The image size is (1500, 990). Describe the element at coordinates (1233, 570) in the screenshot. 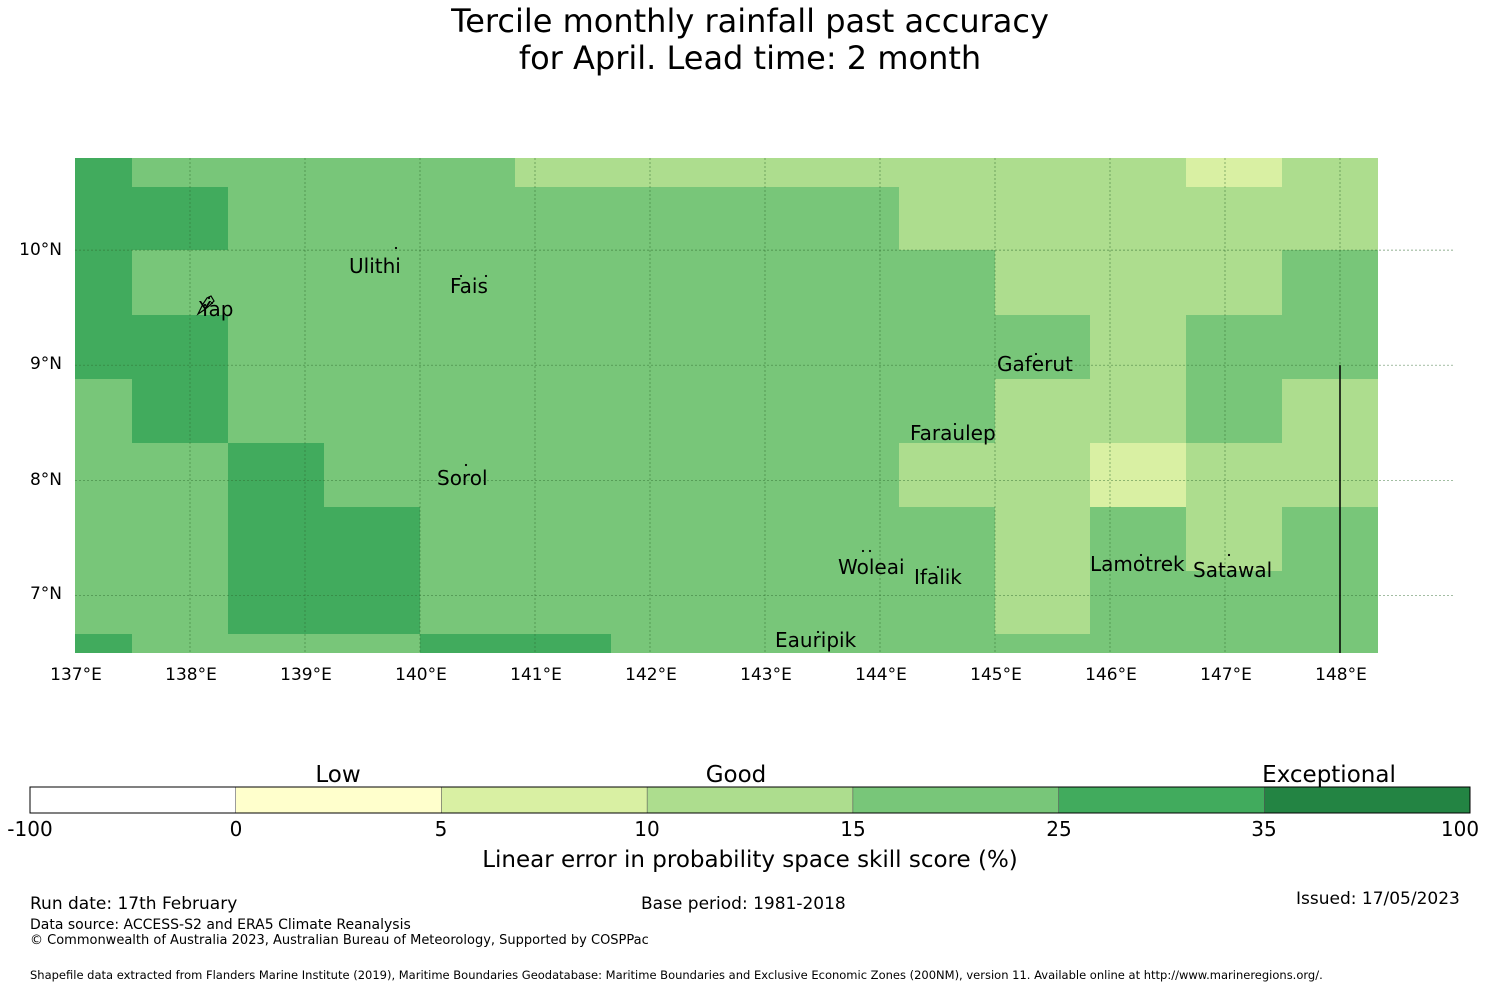

I see `place-label-satawal: Satawal` at that location.